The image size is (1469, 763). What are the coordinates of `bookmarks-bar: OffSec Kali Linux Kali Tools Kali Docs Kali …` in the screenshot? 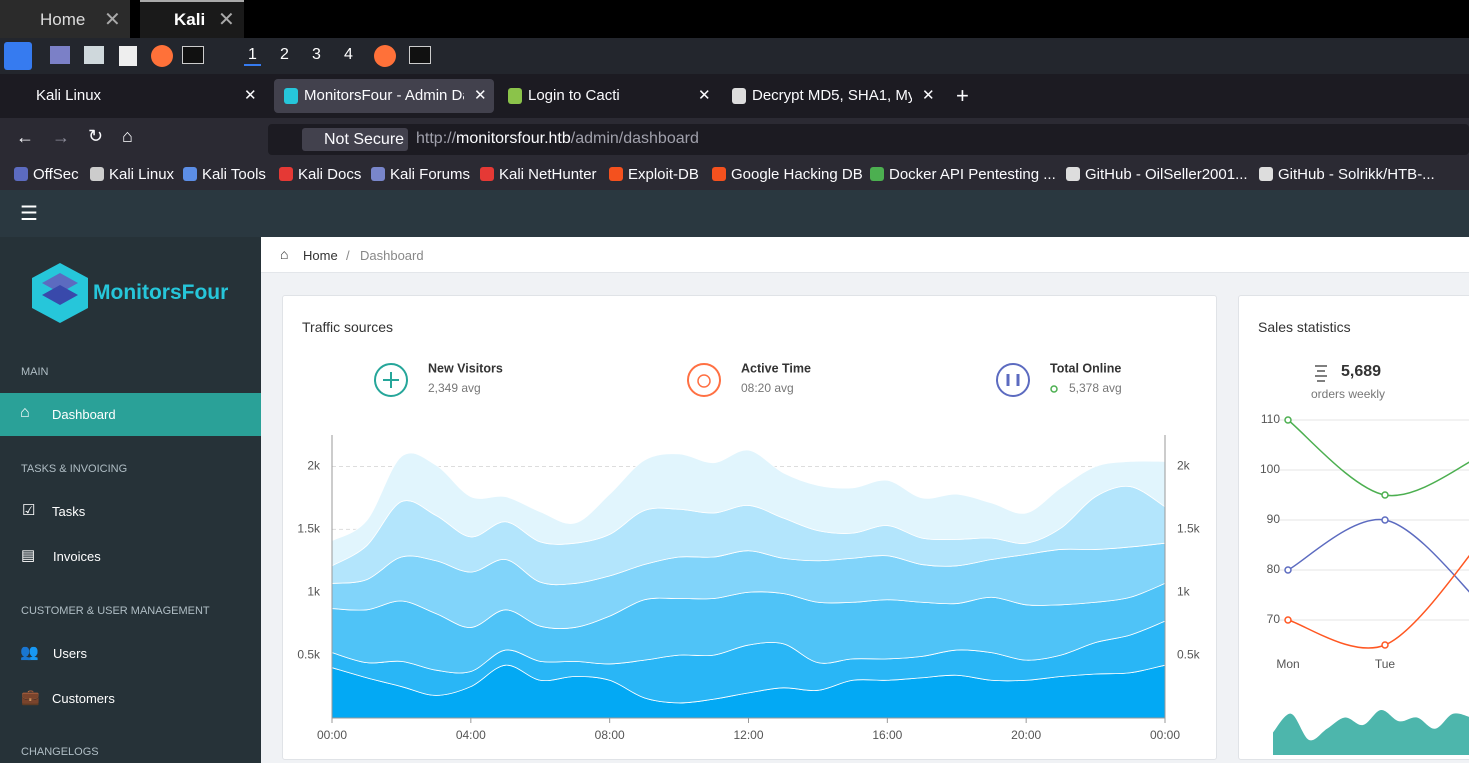 It's located at (734, 175).